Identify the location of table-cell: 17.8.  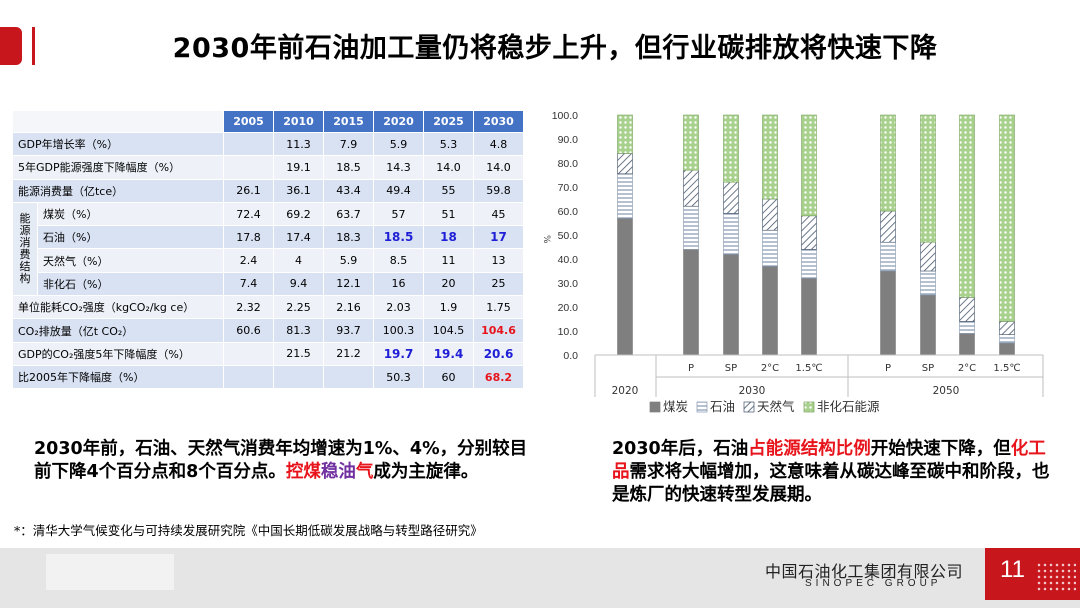
(248, 237).